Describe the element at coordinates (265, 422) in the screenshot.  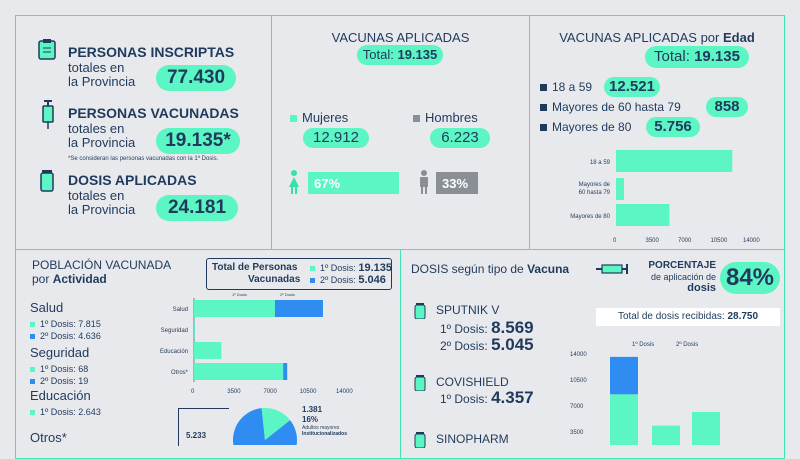
I see `pie-chart` at that location.